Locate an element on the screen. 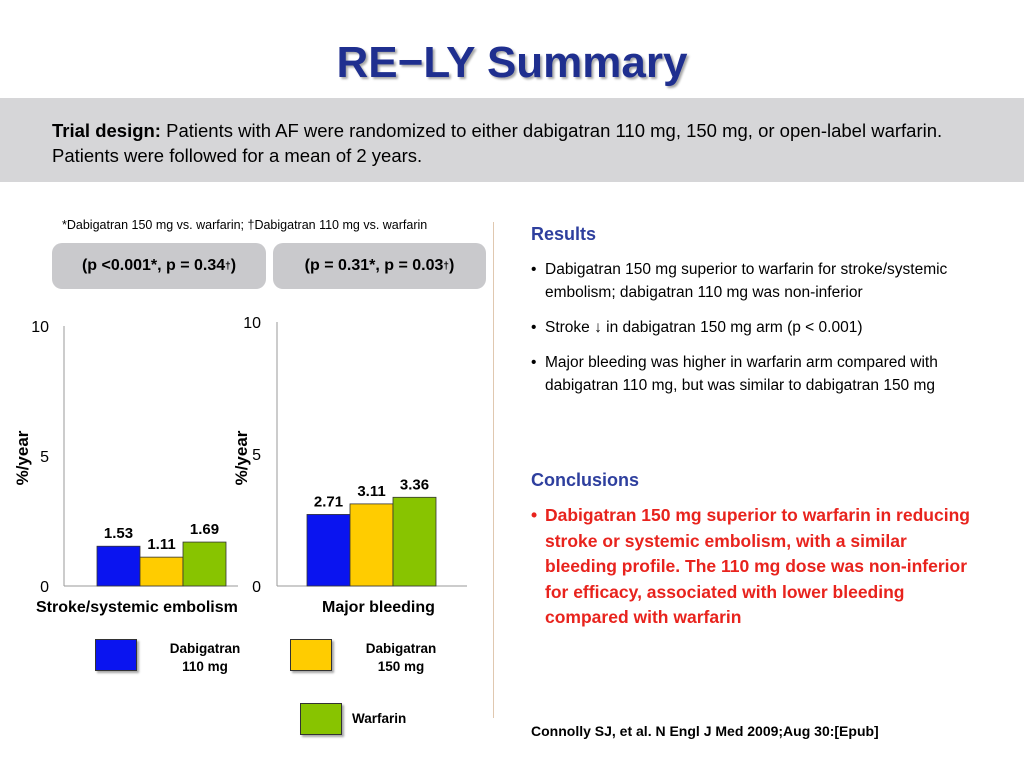  legend-label-line: 110 mg is located at coordinates (205, 666).